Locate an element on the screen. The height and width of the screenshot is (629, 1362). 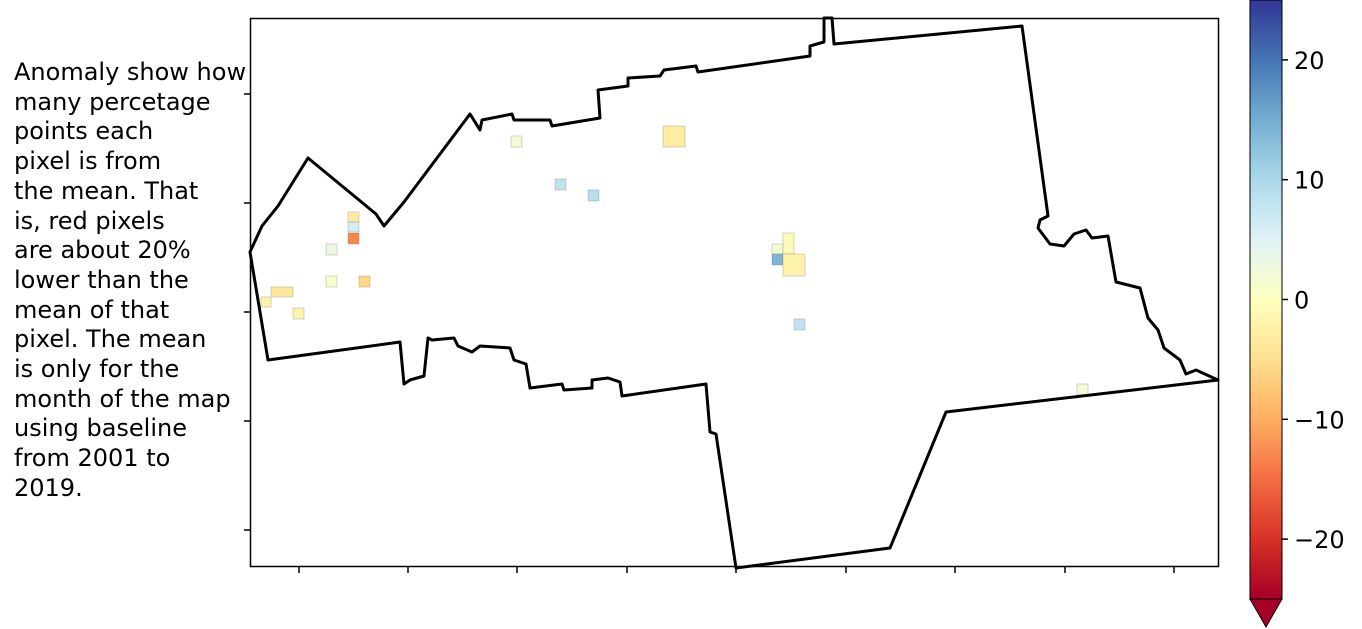
colorbar: 20 10 0 −10 −20 is located at coordinates (1297, 314).